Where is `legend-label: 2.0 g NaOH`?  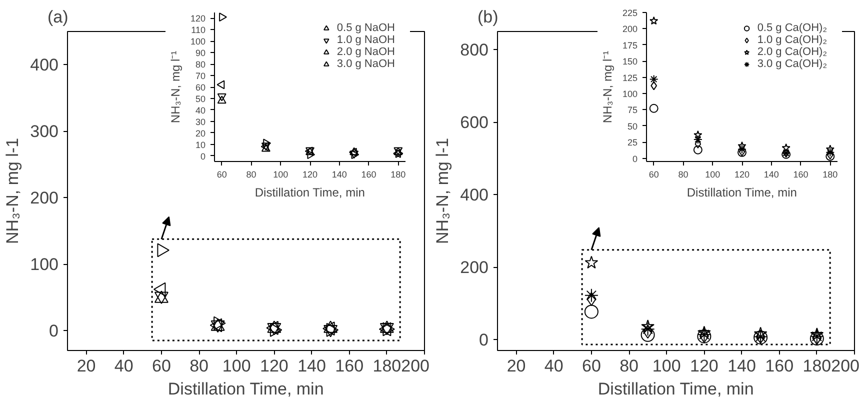 legend-label: 2.0 g NaOH is located at coordinates (365, 52).